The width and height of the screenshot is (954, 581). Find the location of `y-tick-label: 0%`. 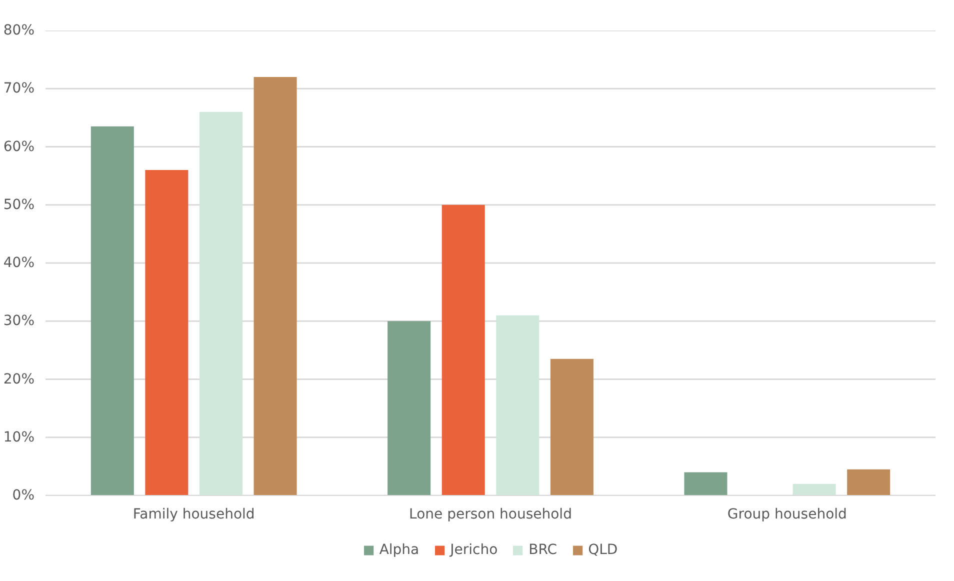

y-tick-label: 0% is located at coordinates (23, 496).